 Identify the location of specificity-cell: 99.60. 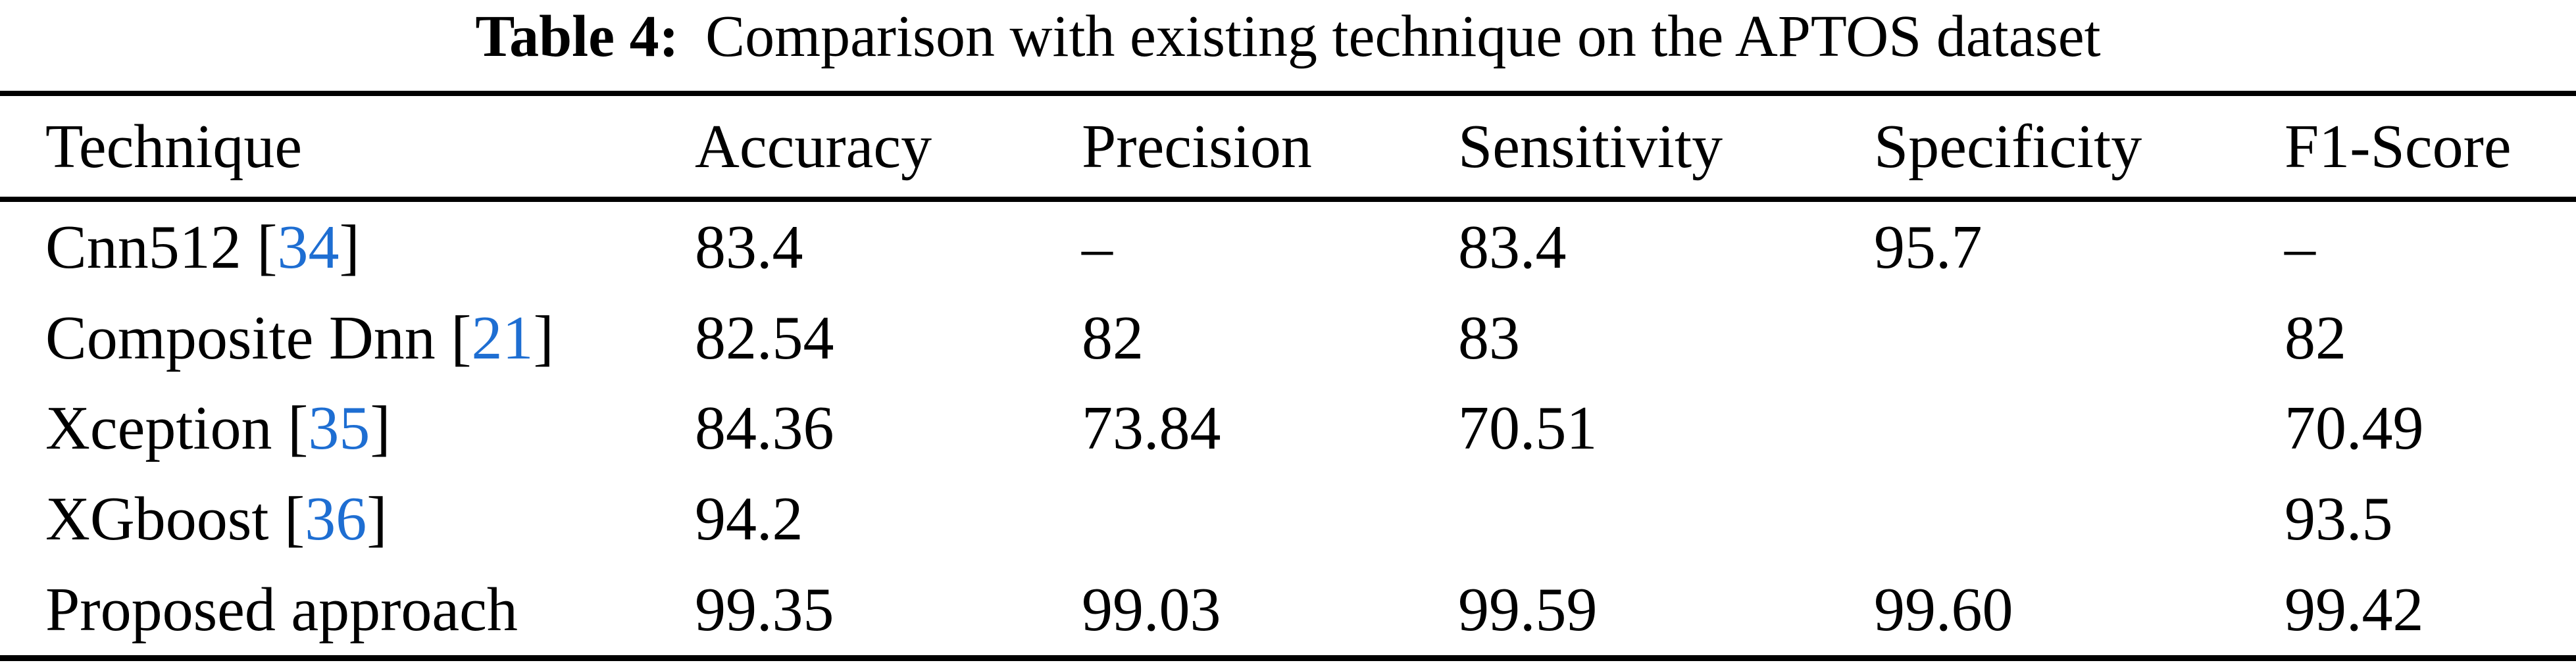
(1943, 610).